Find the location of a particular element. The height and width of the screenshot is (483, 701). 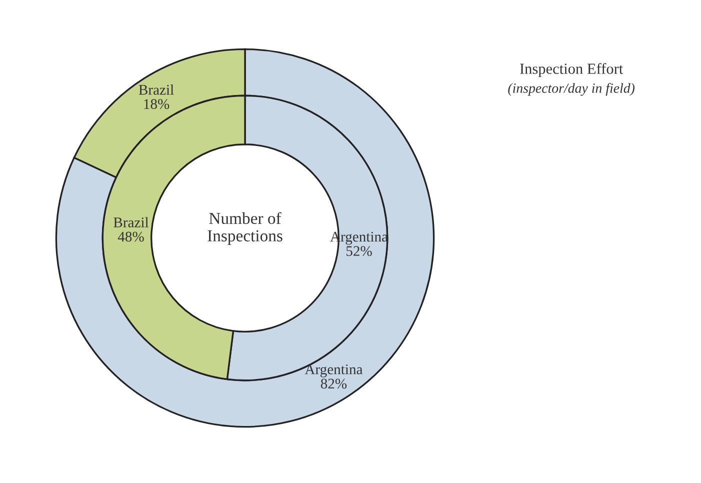

category-label: Brazil is located at coordinates (131, 222).